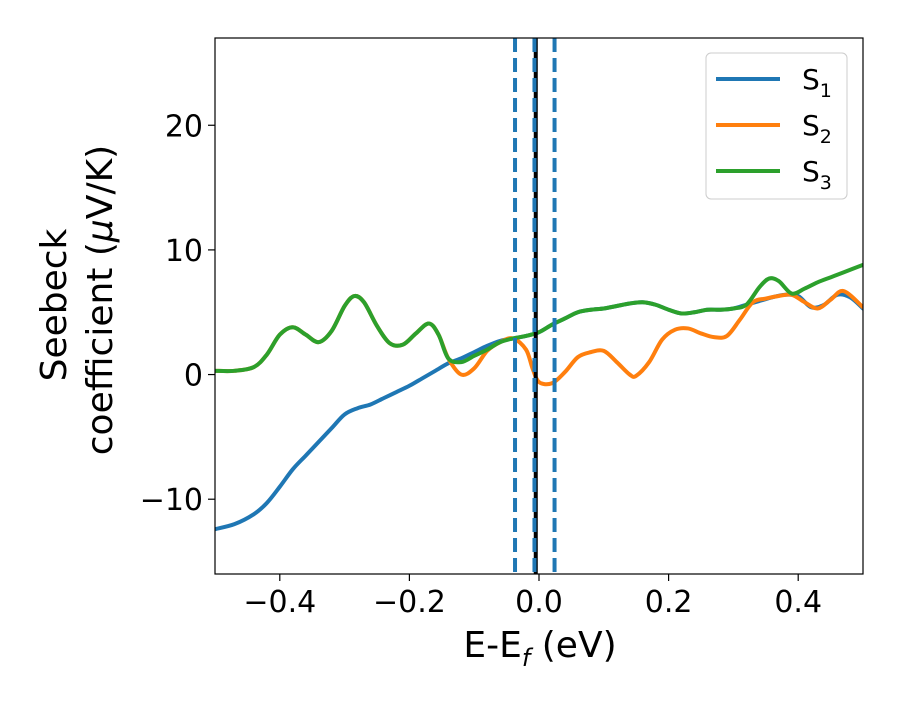 Image resolution: width=900 pixels, height=705 pixels. What do you see at coordinates (100, 300) in the screenshot?
I see `y-axis-title-line2: coefficient (μV/K)` at bounding box center [100, 300].